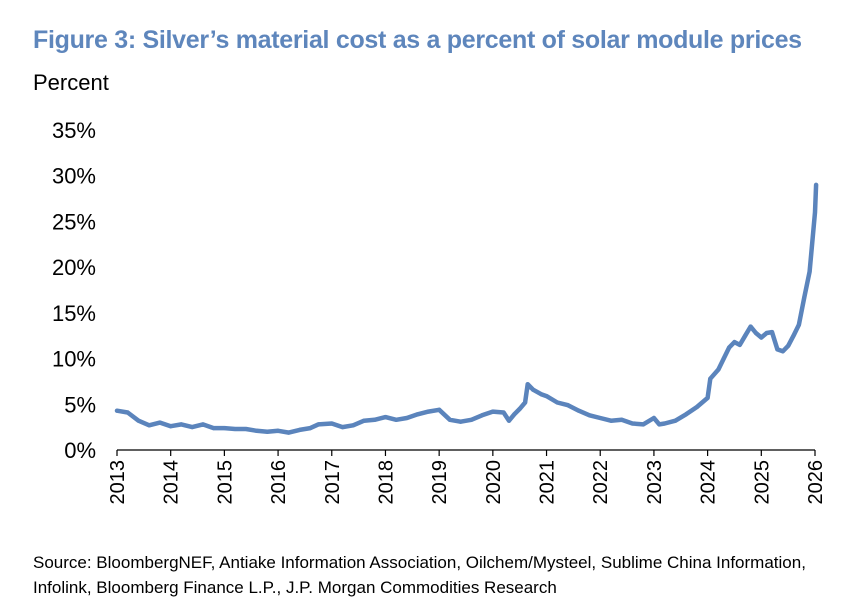 Image resolution: width=850 pixels, height=614 pixels. What do you see at coordinates (548, 482) in the screenshot?
I see `x-tick-label: 2021` at bounding box center [548, 482].